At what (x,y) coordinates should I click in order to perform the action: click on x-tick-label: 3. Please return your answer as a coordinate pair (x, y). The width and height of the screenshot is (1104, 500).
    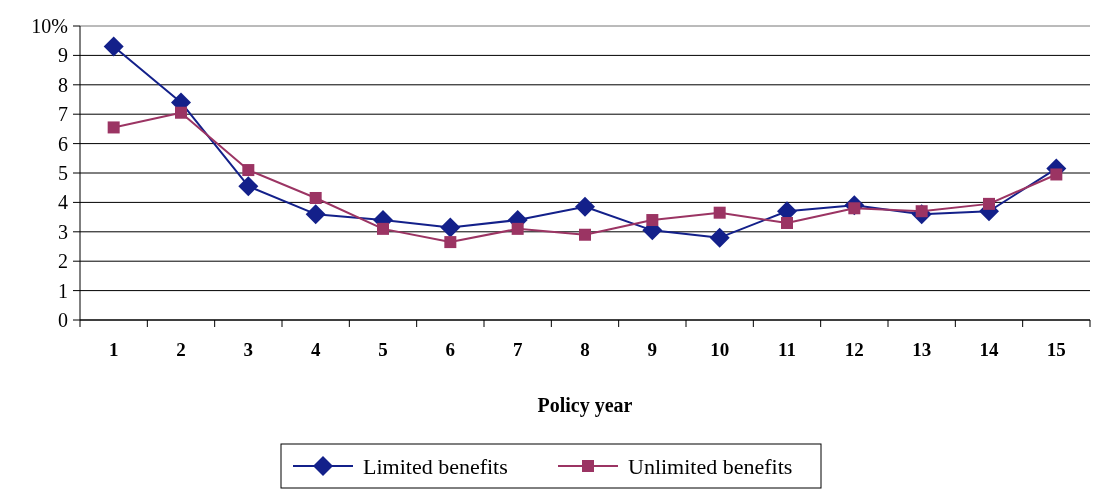
    Looking at the image, I should click on (248, 349).